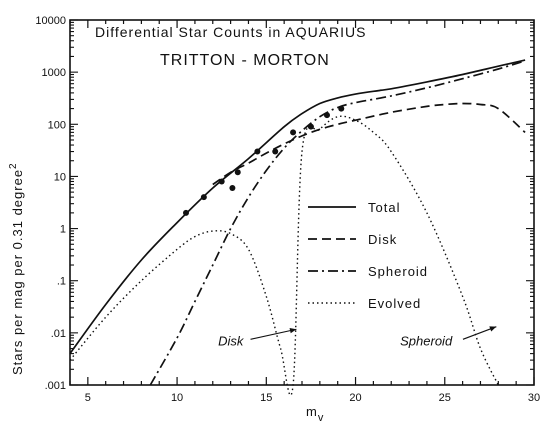  What do you see at coordinates (54, 73) in the screenshot?
I see `y-tick-label: 1000` at bounding box center [54, 73].